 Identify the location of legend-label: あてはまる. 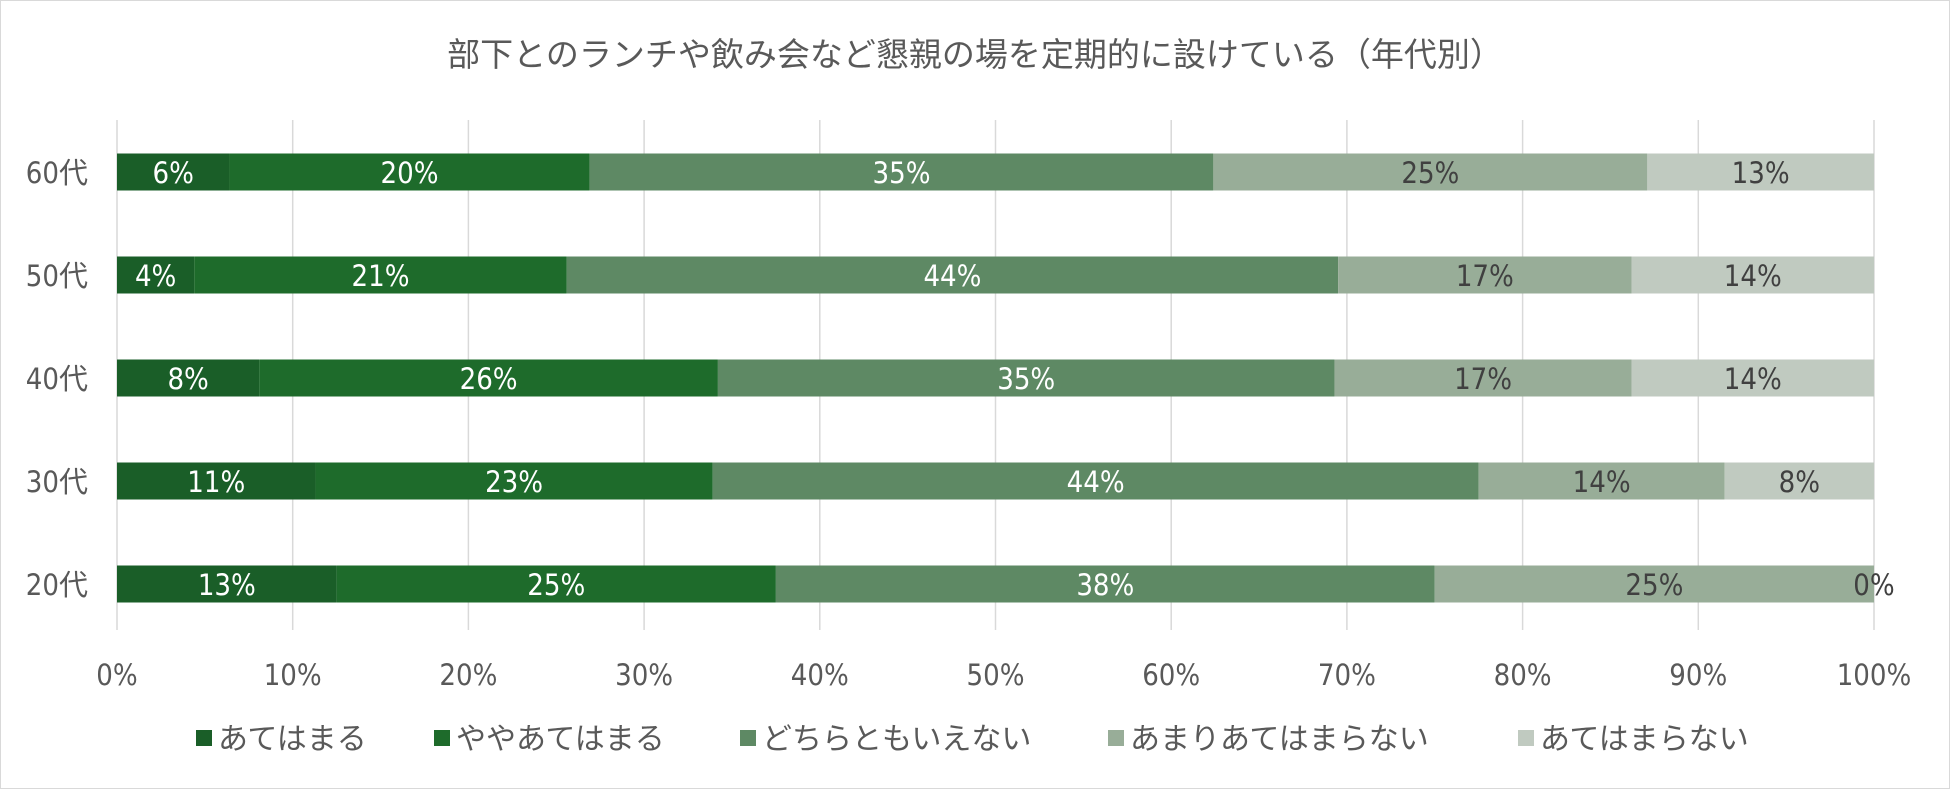
(292, 739).